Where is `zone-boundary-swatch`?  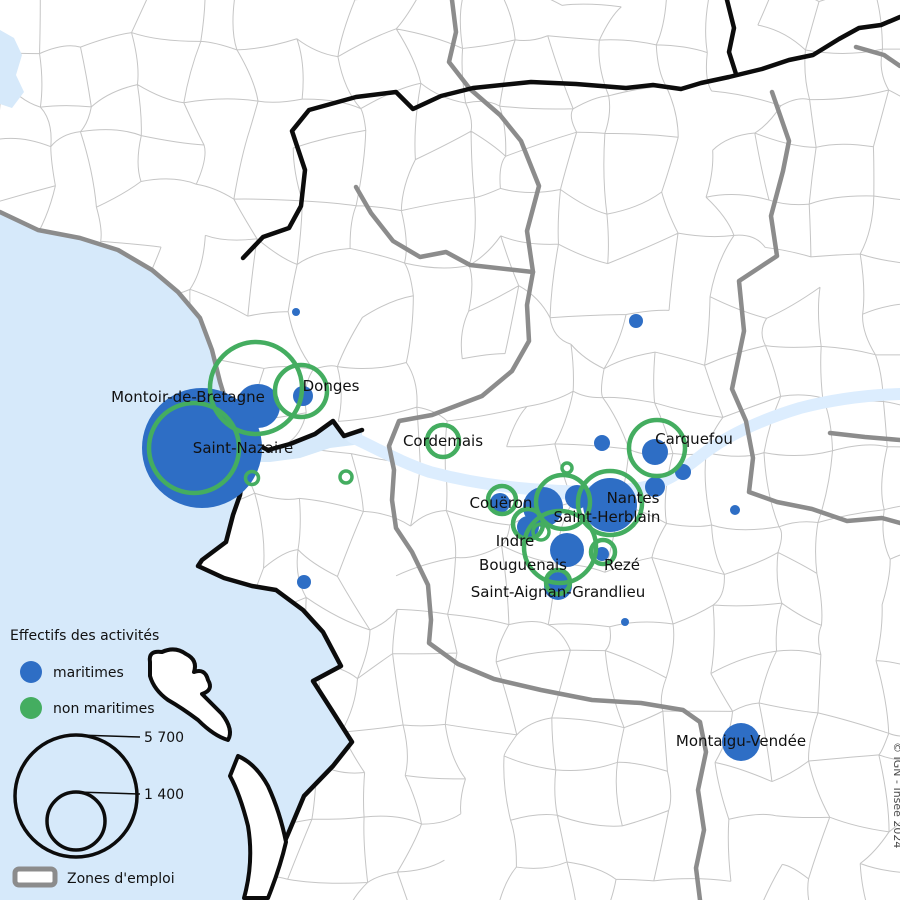
zone-boundary-swatch is located at coordinates (35, 877).